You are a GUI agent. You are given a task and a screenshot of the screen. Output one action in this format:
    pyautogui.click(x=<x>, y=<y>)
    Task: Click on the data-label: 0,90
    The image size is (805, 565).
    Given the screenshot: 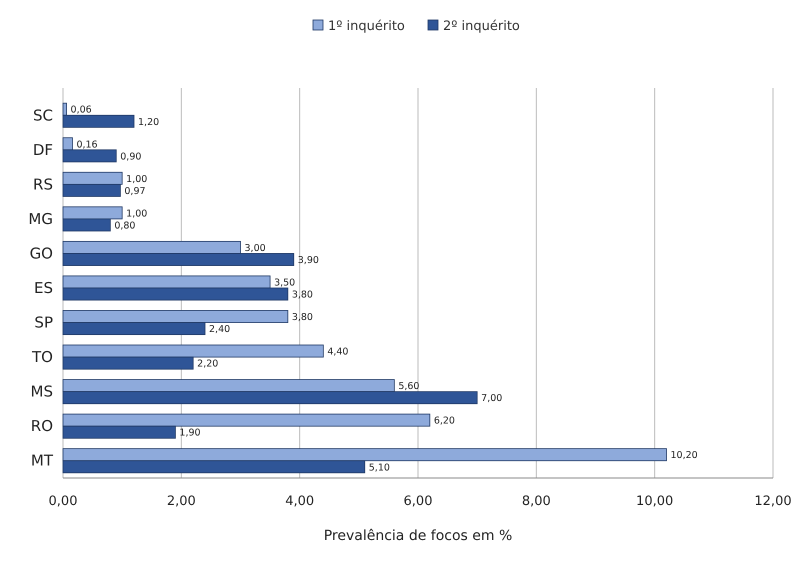 What is the action you would take?
    pyautogui.click(x=131, y=156)
    